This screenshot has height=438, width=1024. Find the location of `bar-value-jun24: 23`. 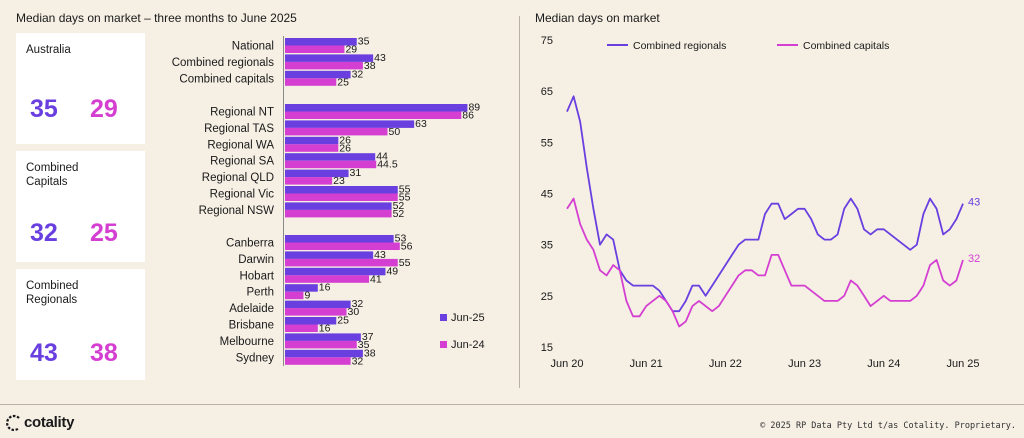

bar-value-jun24: 23 is located at coordinates (339, 181).